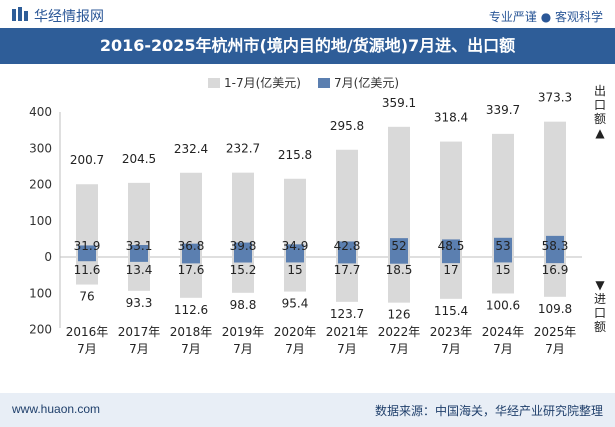 Image resolution: width=615 pixels, height=427 pixels. What do you see at coordinates (366, 82) in the screenshot?
I see `legend-label-month: 7月(亿美元)` at bounding box center [366, 82].